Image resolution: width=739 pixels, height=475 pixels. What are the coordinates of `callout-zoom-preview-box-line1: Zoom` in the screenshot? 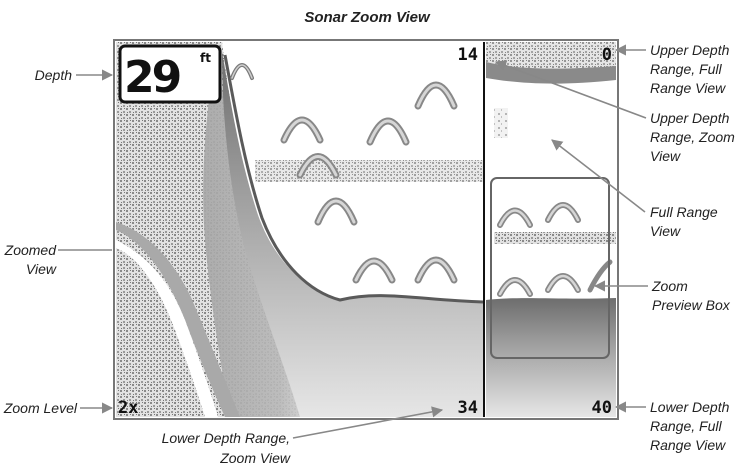 It's located at (669, 286).